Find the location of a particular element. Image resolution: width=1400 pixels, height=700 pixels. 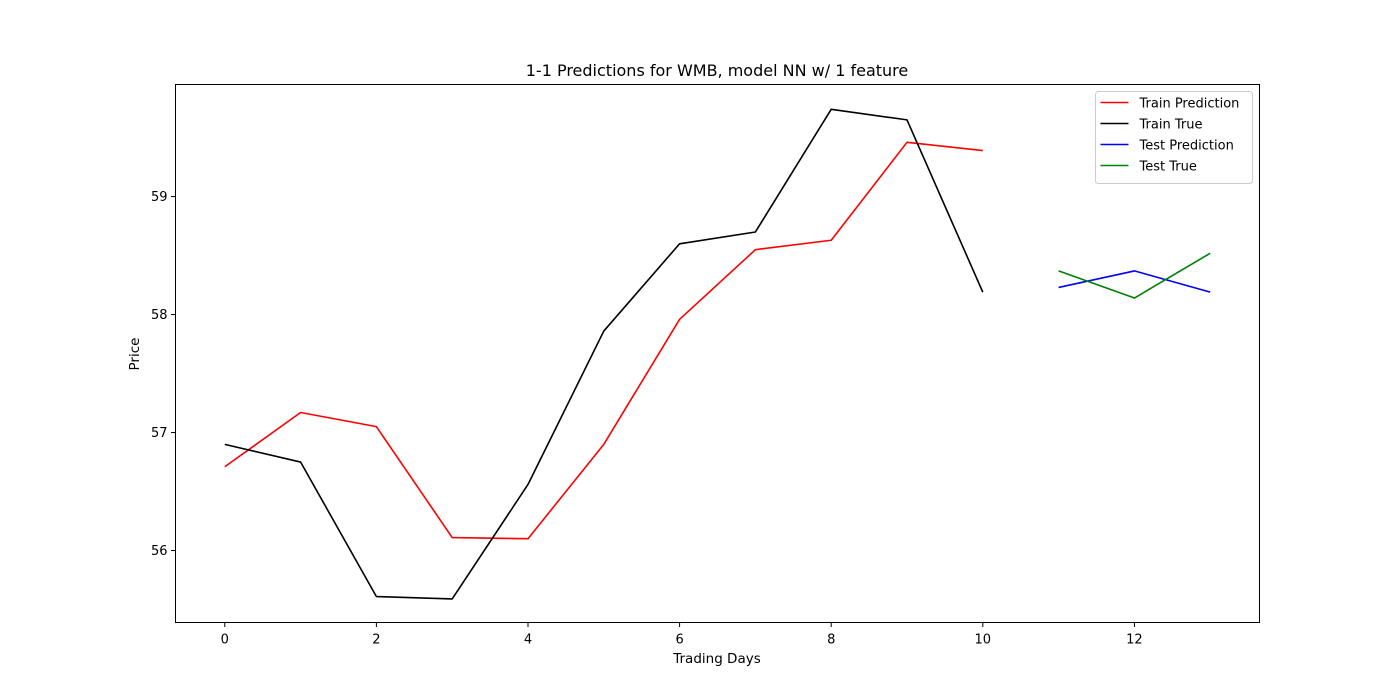

series-line-test-prediction is located at coordinates (1134, 281).